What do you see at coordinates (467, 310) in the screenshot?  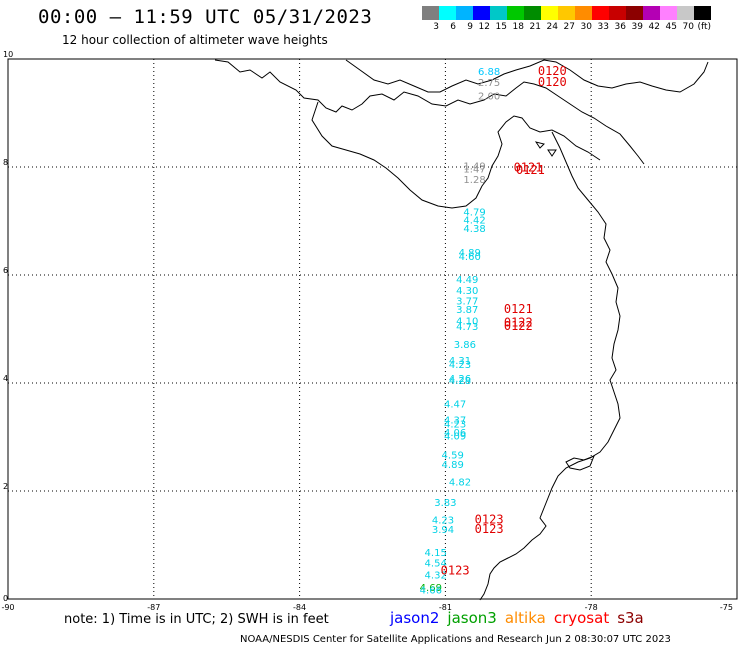 I see `wave-height-label: 3.87` at bounding box center [467, 310].